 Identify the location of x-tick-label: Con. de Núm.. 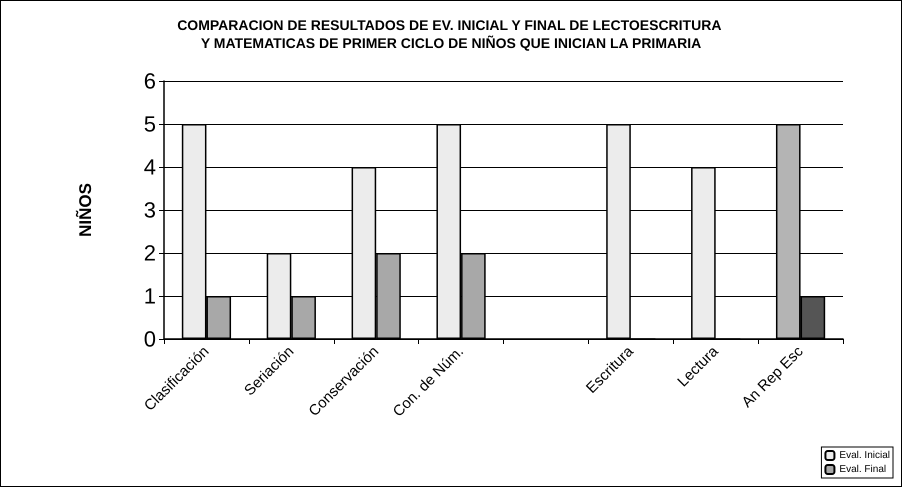
(429, 381).